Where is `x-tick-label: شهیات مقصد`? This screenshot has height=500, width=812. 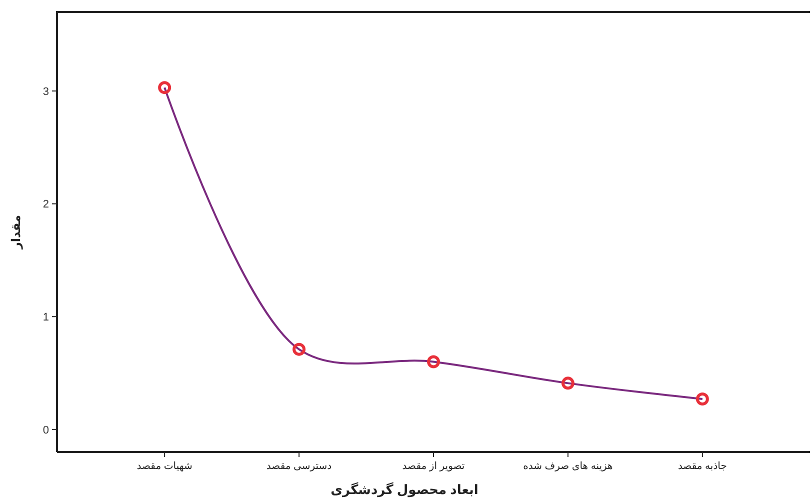 x-tick-label: شهیات مقصد is located at coordinates (164, 466).